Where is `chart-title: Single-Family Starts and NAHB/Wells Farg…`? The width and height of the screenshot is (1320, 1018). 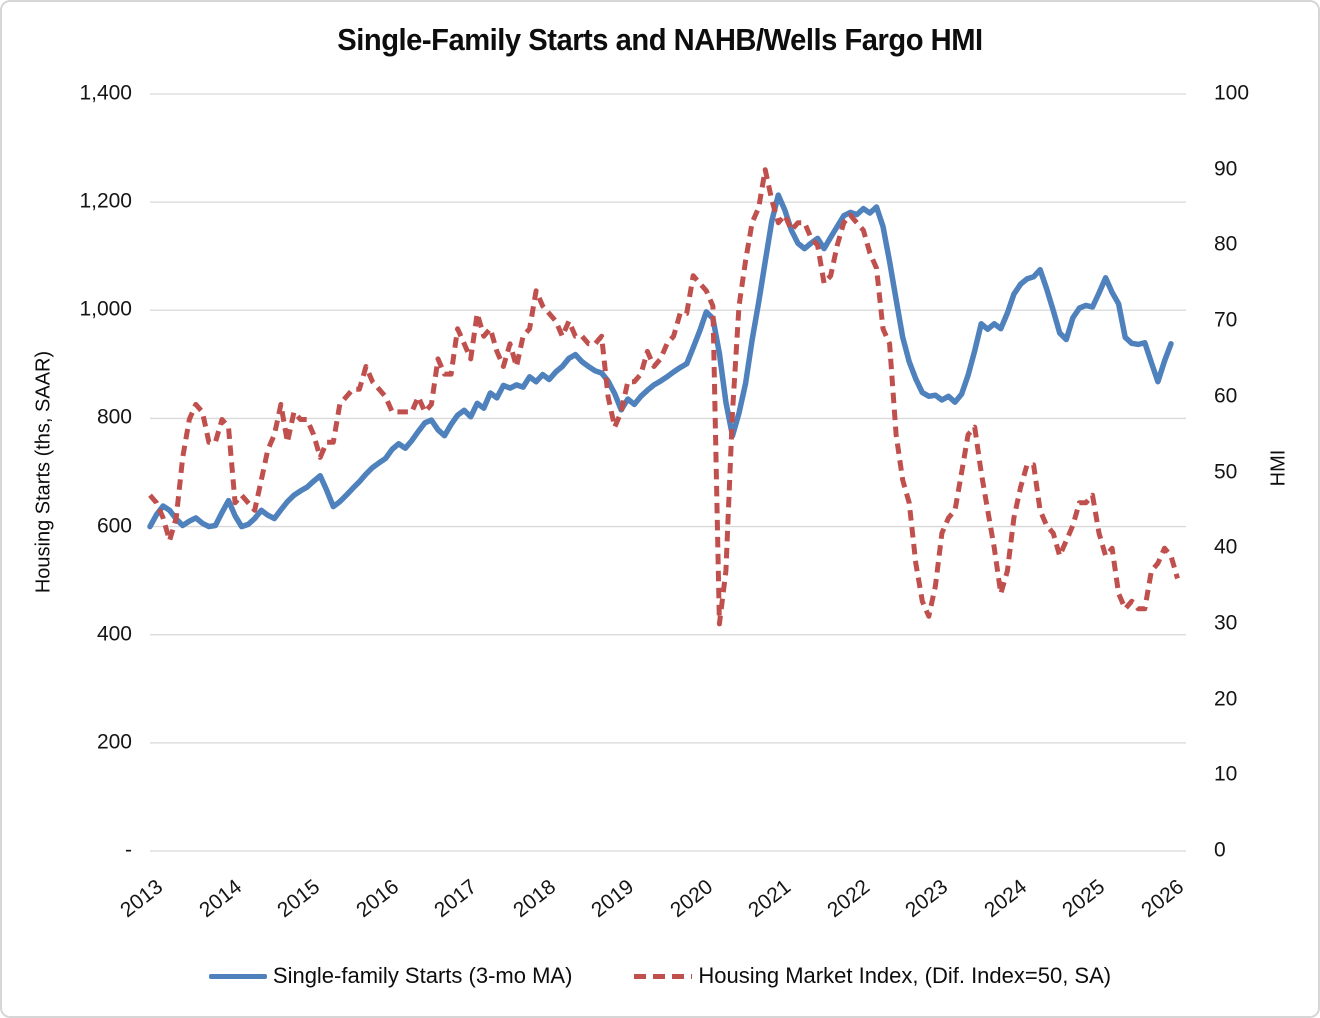
chart-title: Single-Family Starts and NAHB/Wells Farg… is located at coordinates (660, 39).